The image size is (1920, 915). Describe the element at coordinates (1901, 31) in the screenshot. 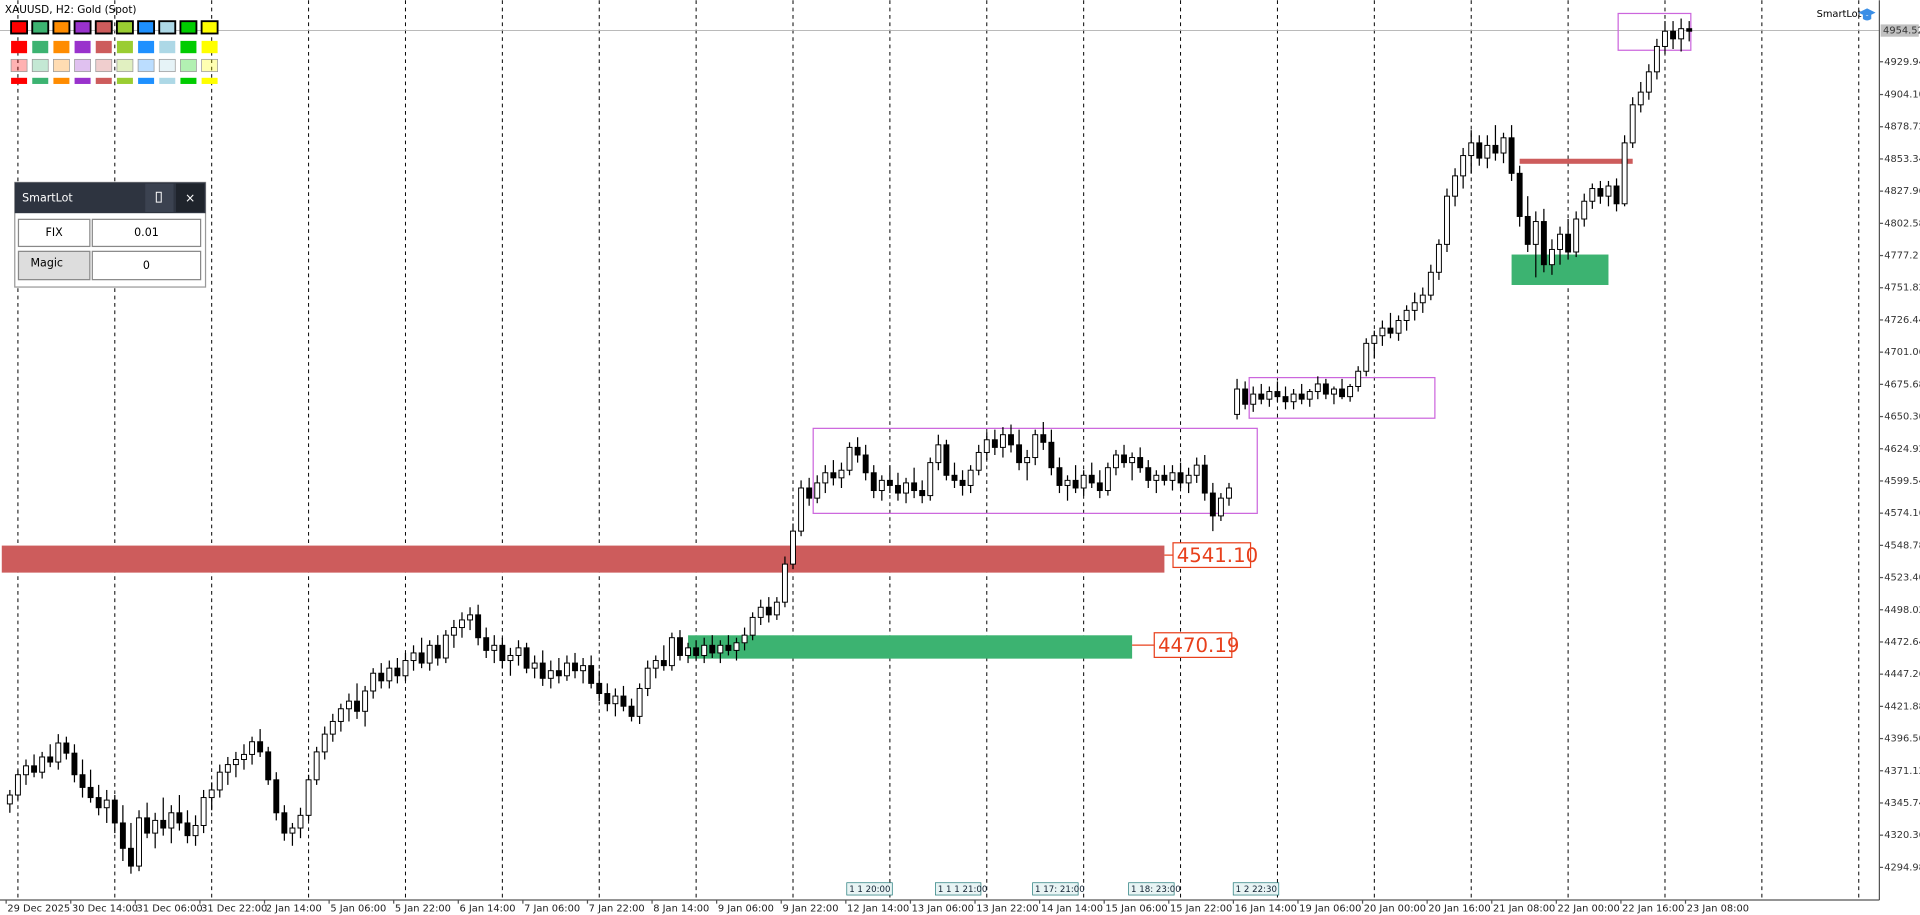

I see `current-price-label: 4954.52` at that location.